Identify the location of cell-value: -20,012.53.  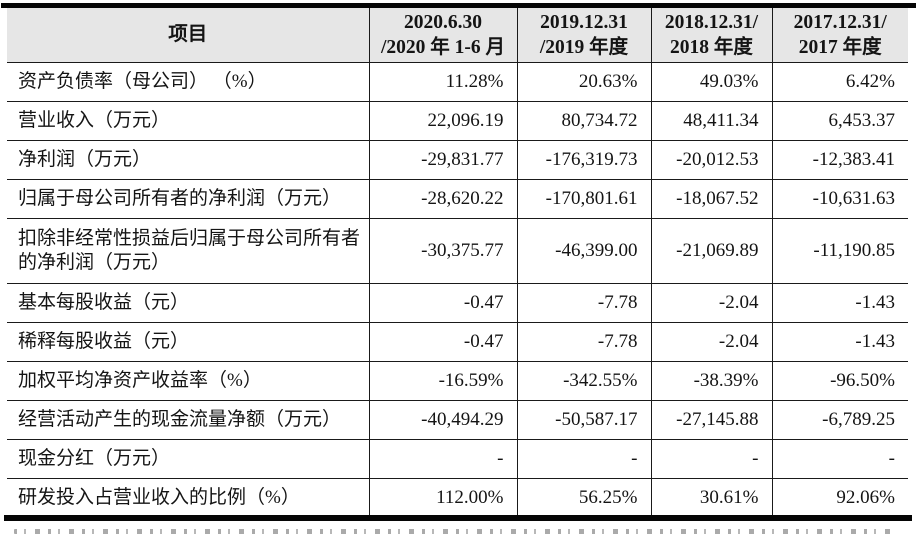
(711, 160).